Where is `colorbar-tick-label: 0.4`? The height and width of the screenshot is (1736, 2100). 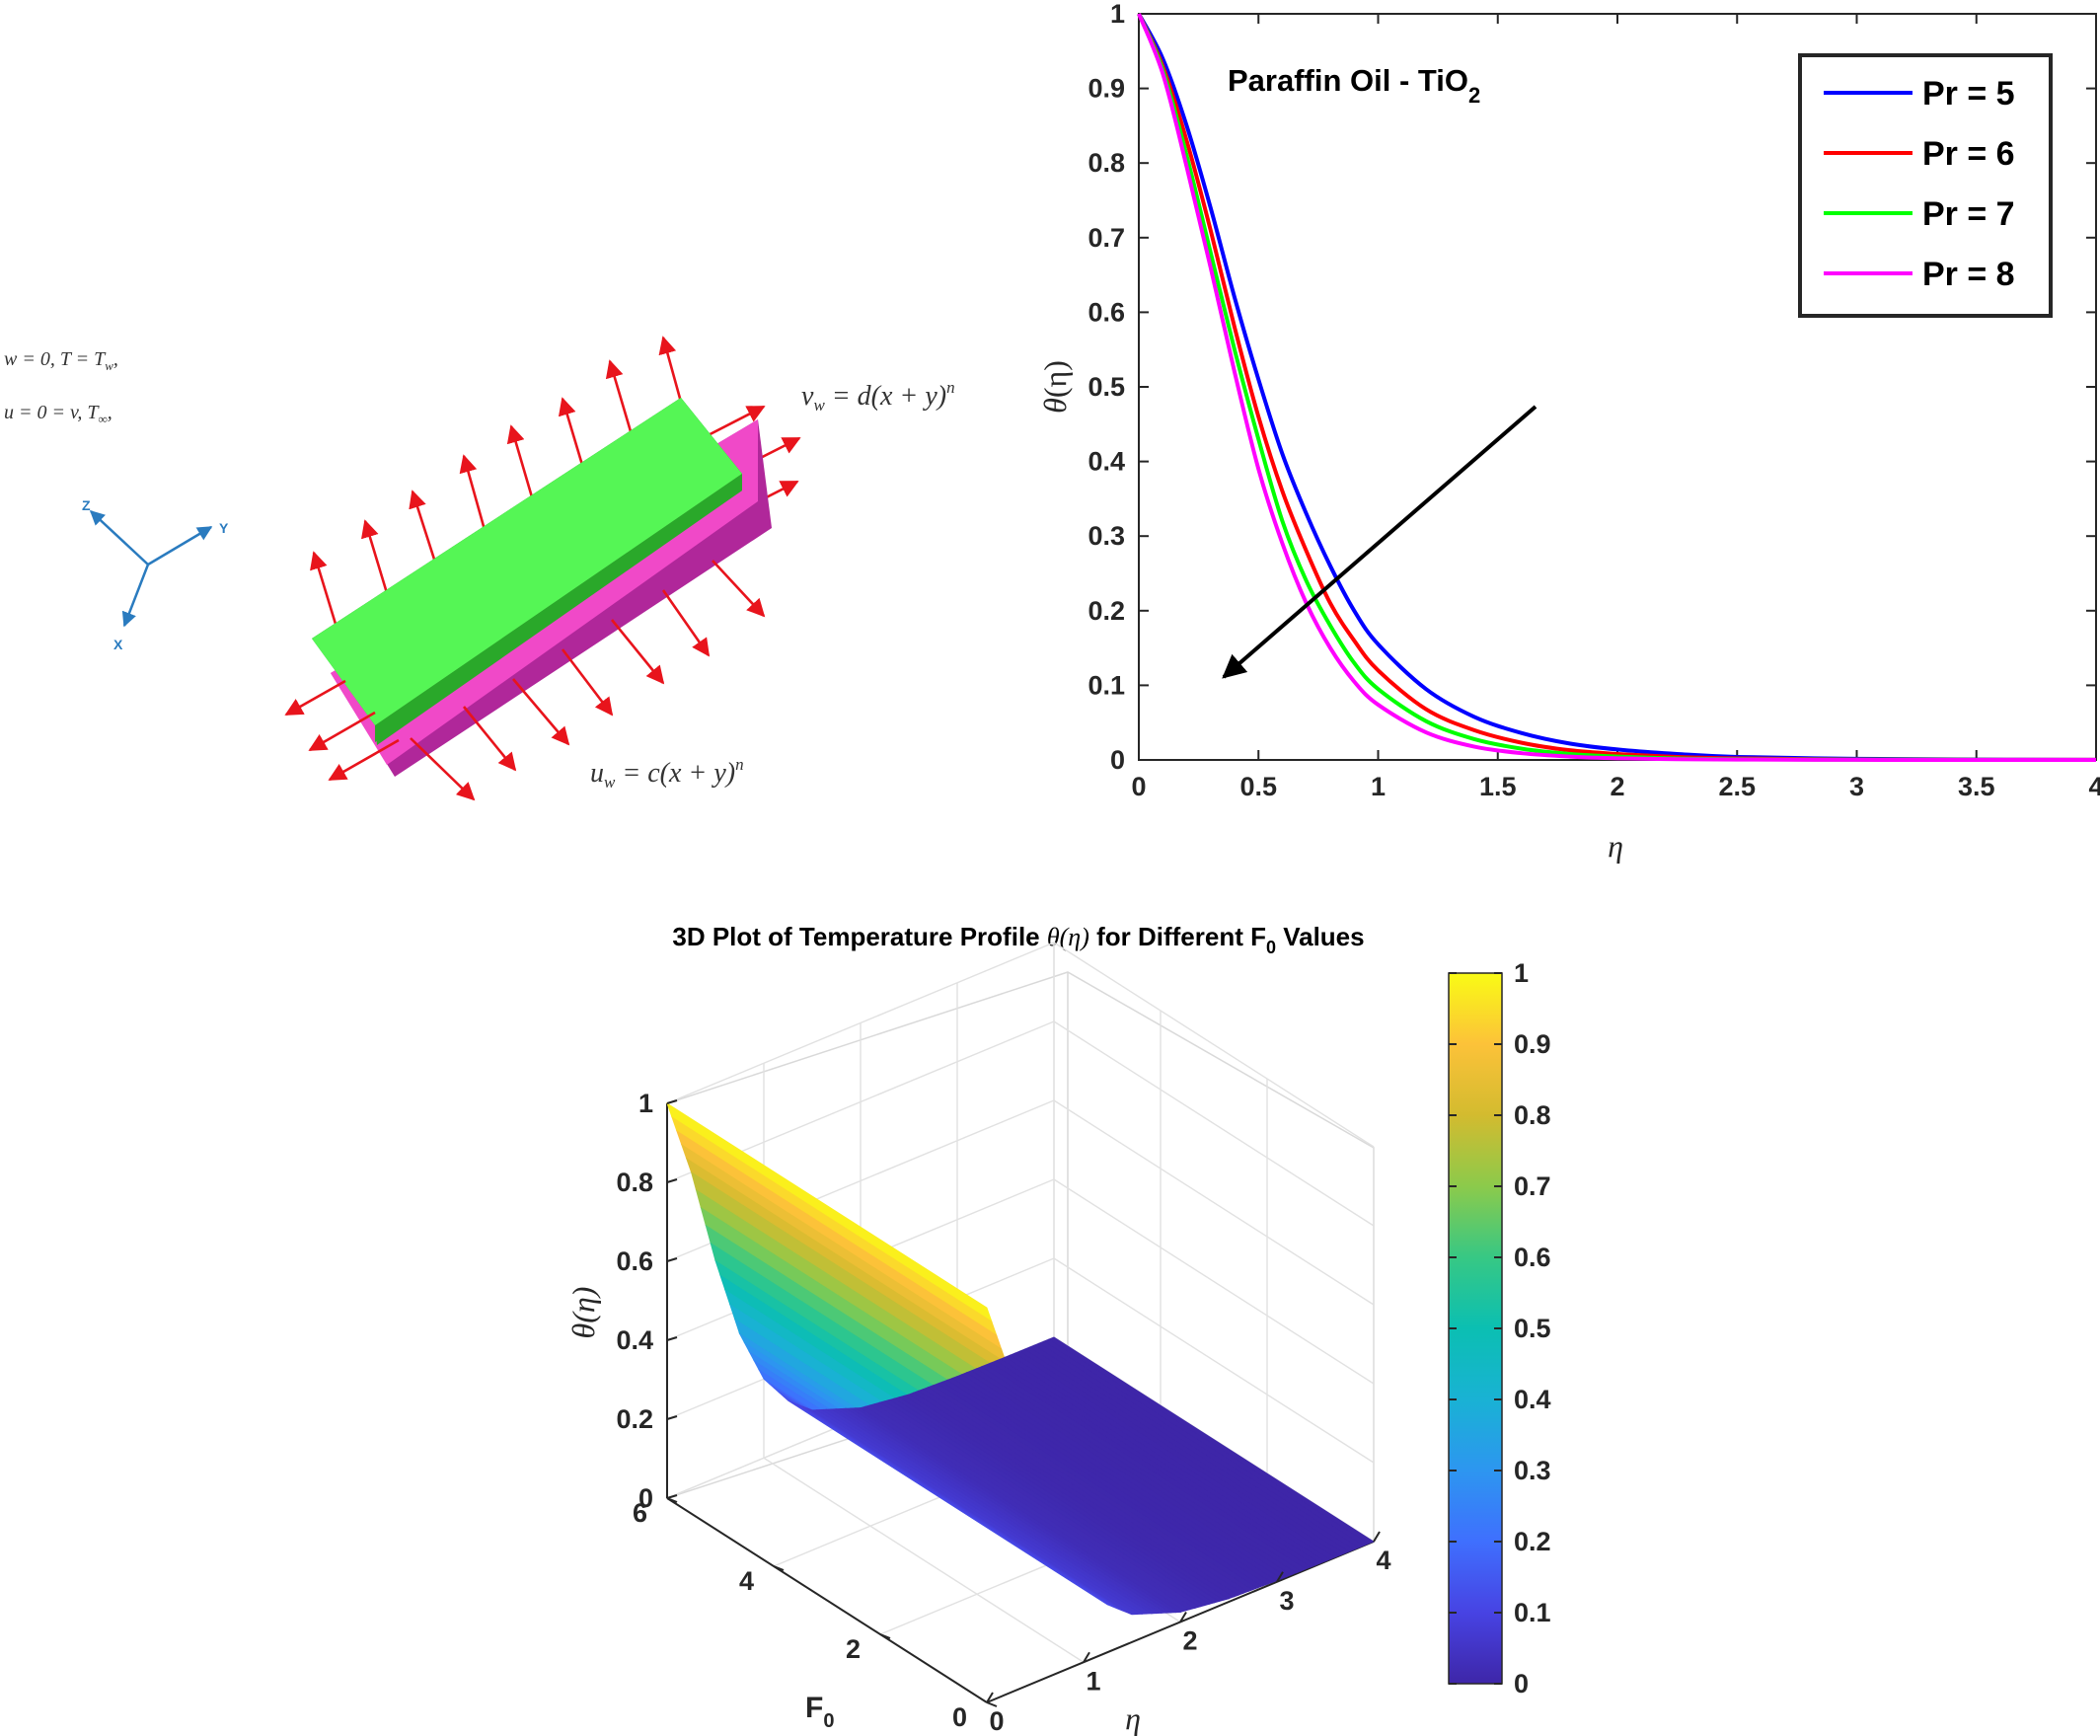 colorbar-tick-label: 0.4 is located at coordinates (1532, 1399).